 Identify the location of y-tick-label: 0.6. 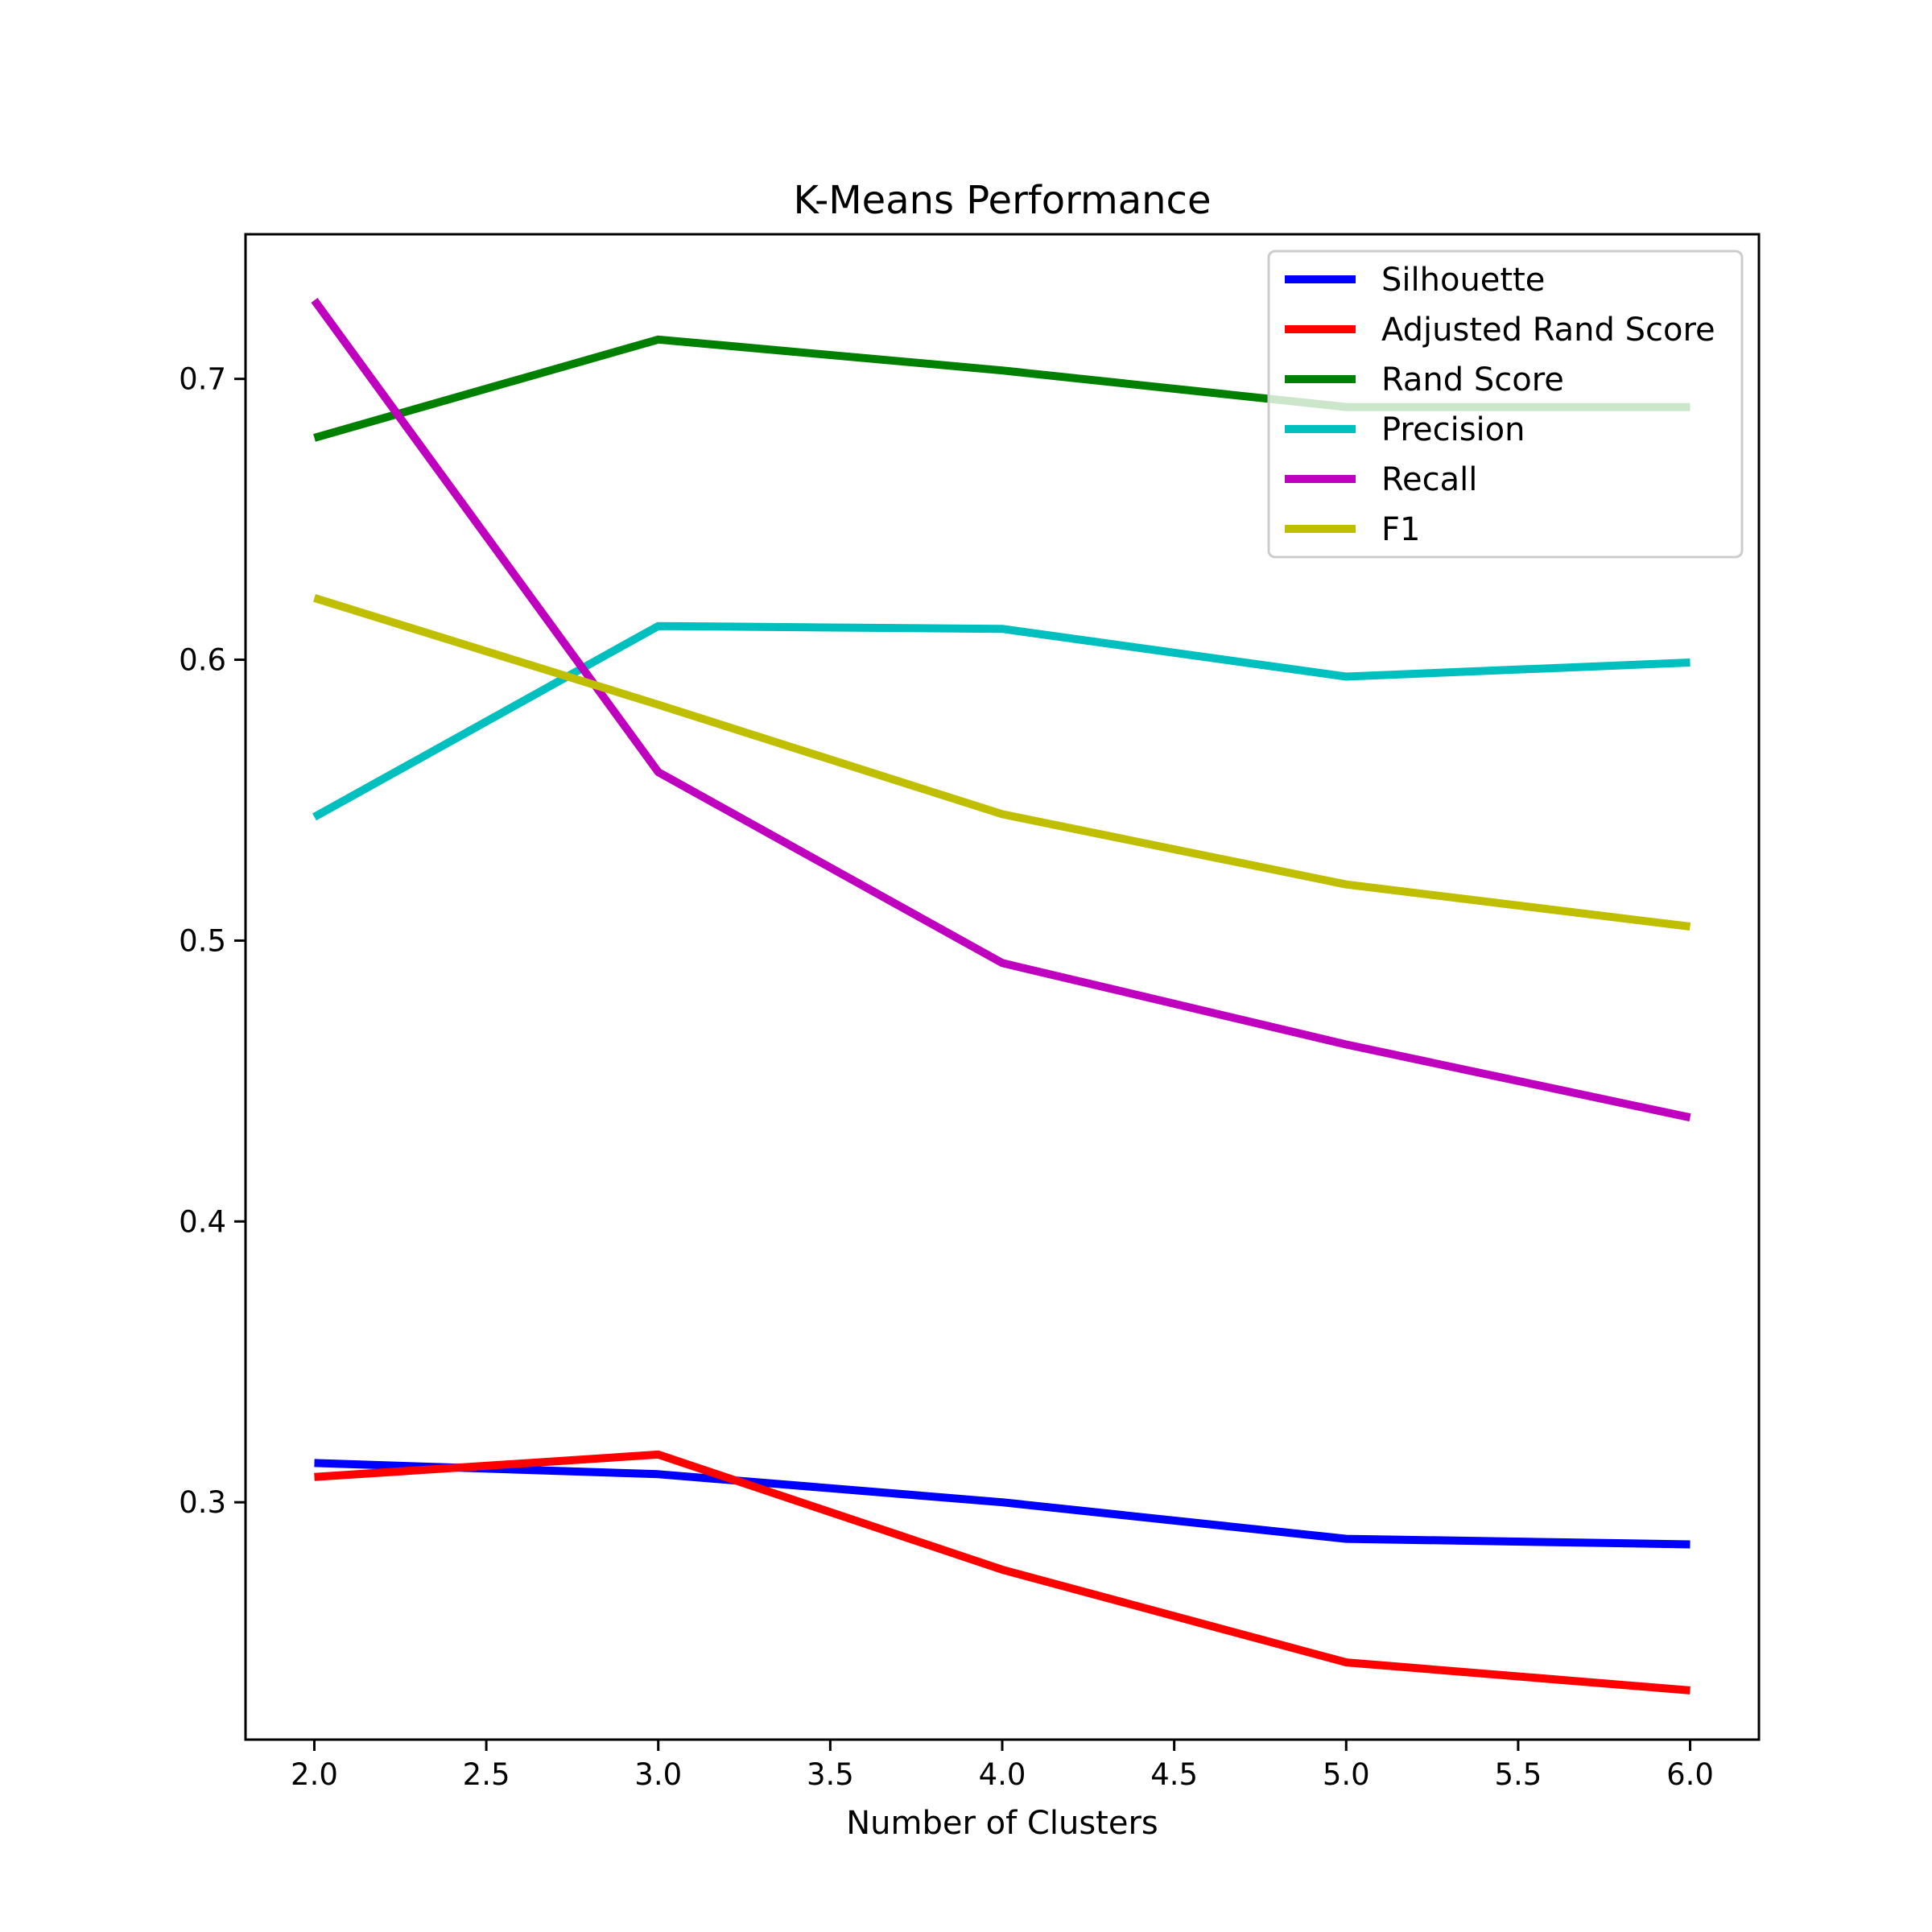
(202, 660).